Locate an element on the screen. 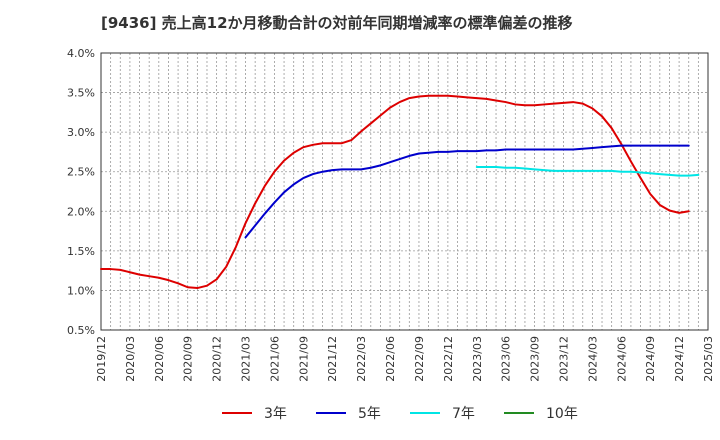 Image resolution: width=720 pixels, height=440 pixels. y-tick-label: 4.0% is located at coordinates (81, 53).